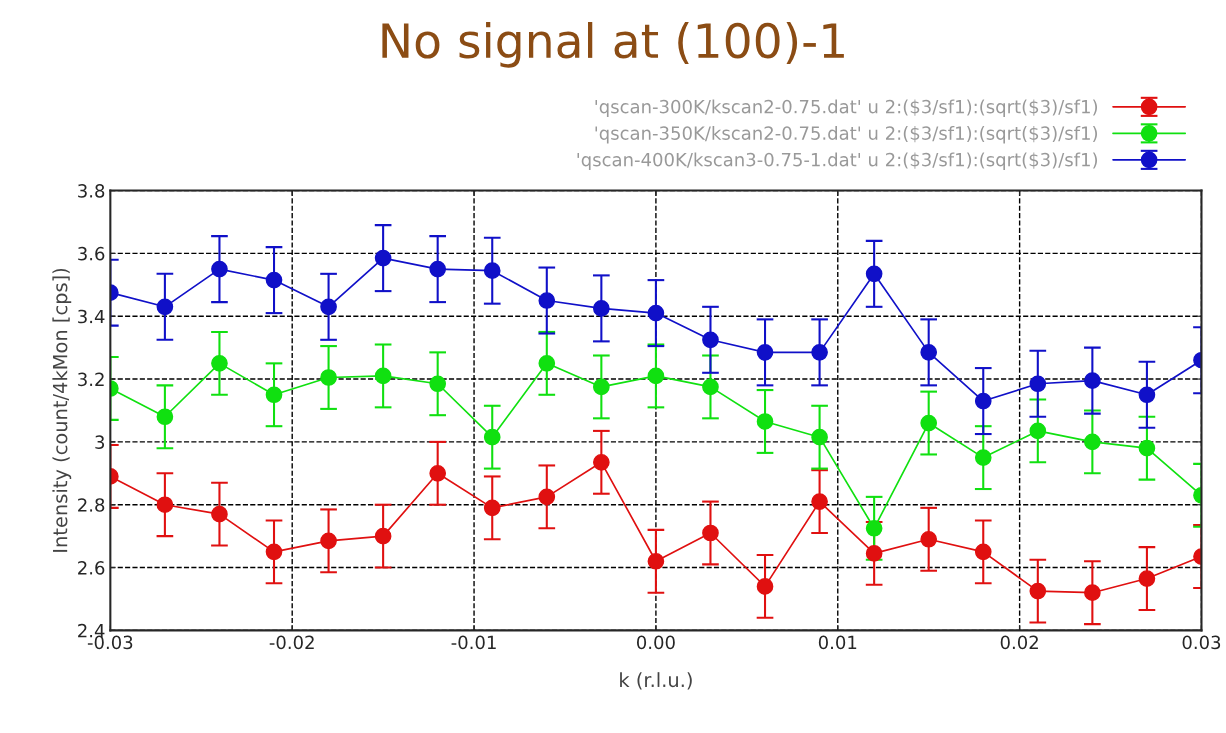 Image resolution: width=1226 pixels, height=733 pixels. What do you see at coordinates (837, 161) in the screenshot?
I see `legend-label: 'qscan-400K/kscan3-0.75-1.dat' u 2:($3/sf1):(sqrt($3)/sf1)` at bounding box center [837, 161].